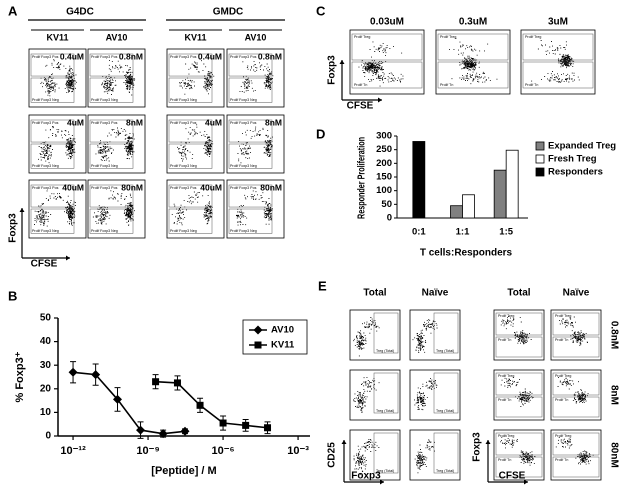 The height and width of the screenshot is (485, 629). What do you see at coordinates (183, 471) in the screenshot?
I see `x-axis-label: [Peptide] / M` at bounding box center [183, 471].